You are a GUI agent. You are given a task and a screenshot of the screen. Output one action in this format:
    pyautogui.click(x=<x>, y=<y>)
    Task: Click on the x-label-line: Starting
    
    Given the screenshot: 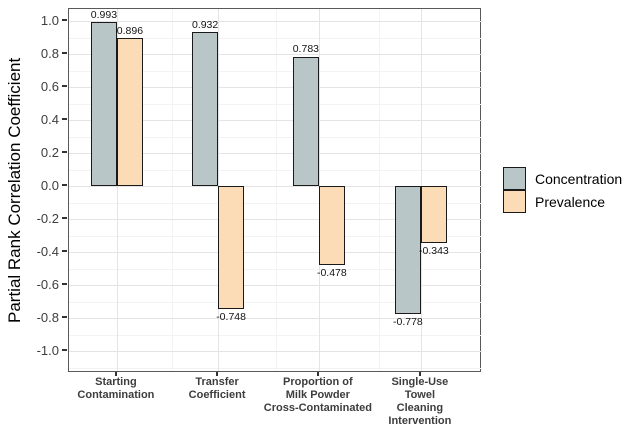 What is the action you would take?
    pyautogui.click(x=116, y=382)
    